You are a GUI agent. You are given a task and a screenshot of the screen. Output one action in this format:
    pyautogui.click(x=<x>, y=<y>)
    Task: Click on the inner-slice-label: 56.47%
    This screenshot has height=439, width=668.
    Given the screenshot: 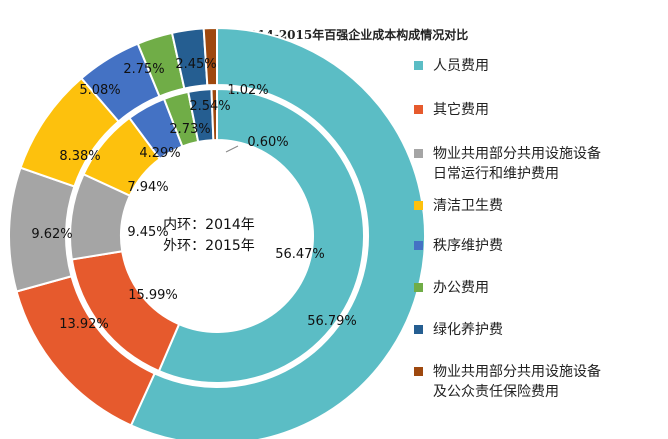 What is the action you would take?
    pyautogui.click(x=300, y=254)
    